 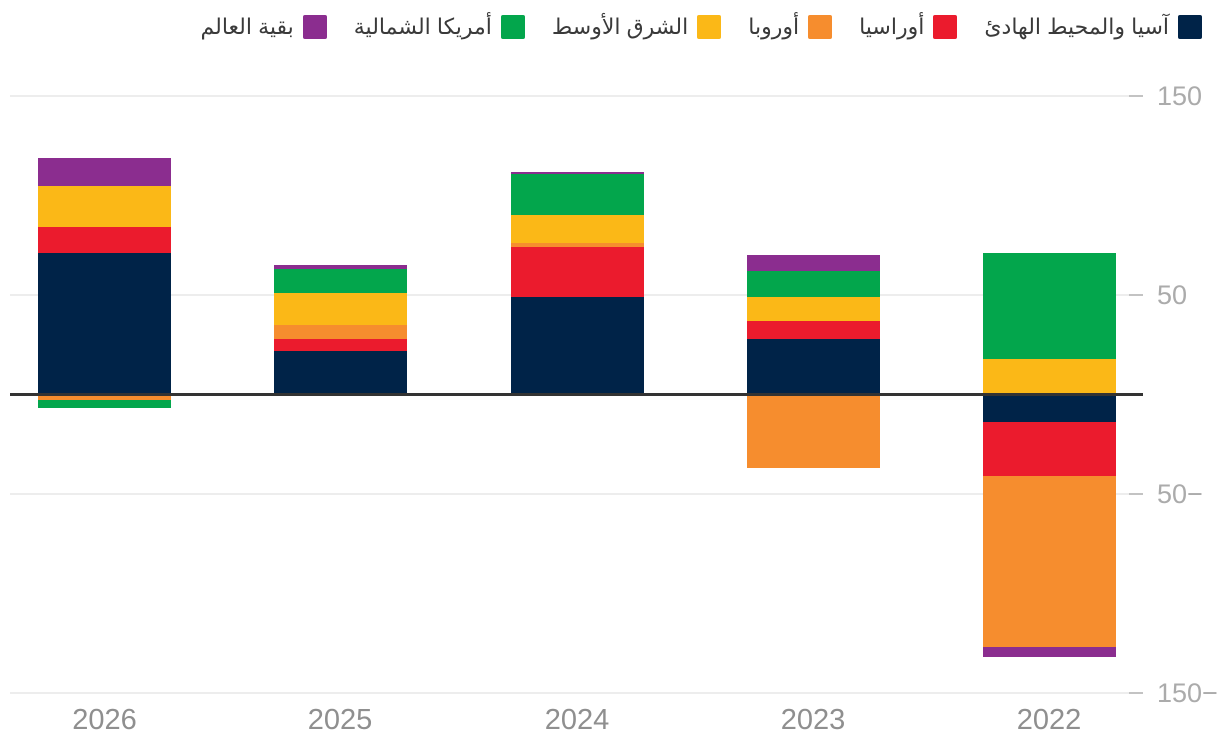 What do you see at coordinates (104, 720) in the screenshot?
I see `x-tick-label-2026: 2026` at bounding box center [104, 720].